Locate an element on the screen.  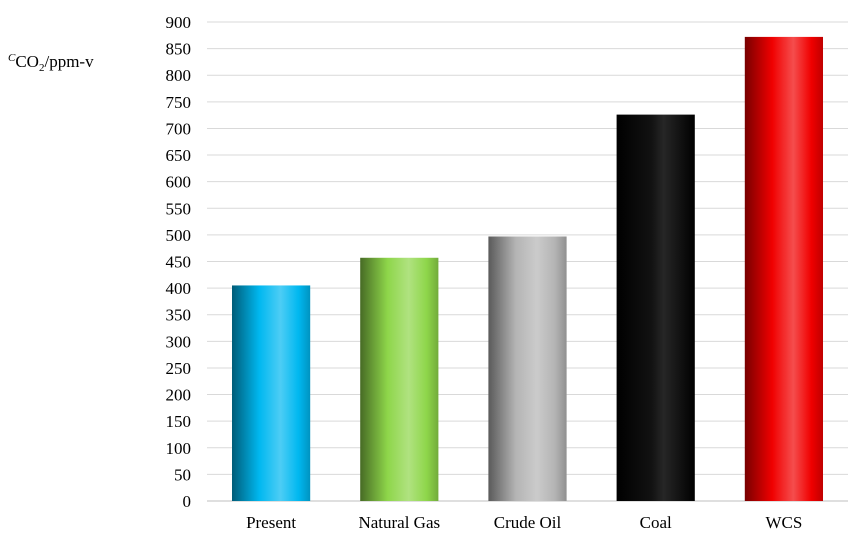
bar-crude-oil is located at coordinates (527, 369).